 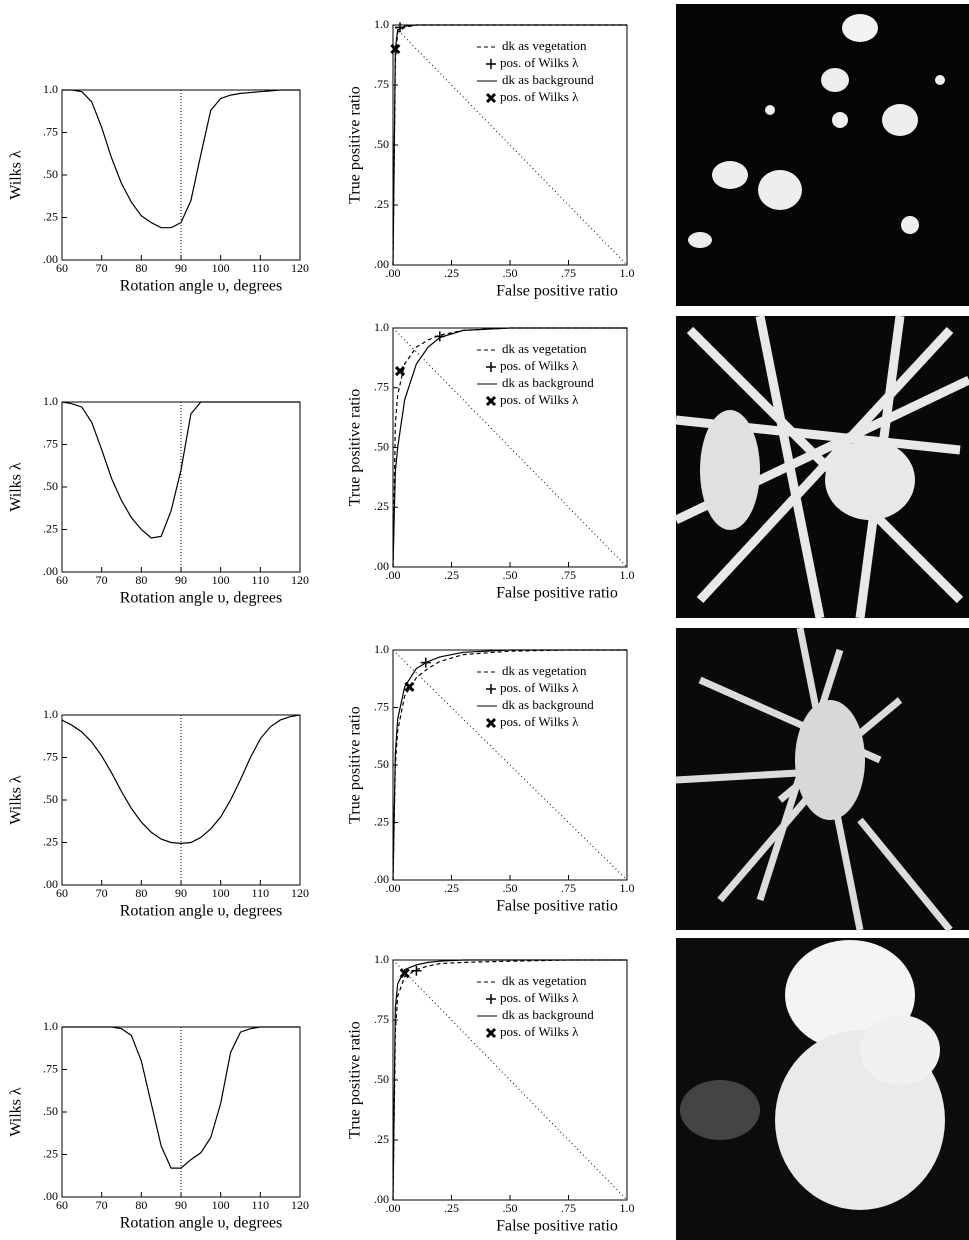 I want to click on chance-diagonal, so click(x=510, y=765).